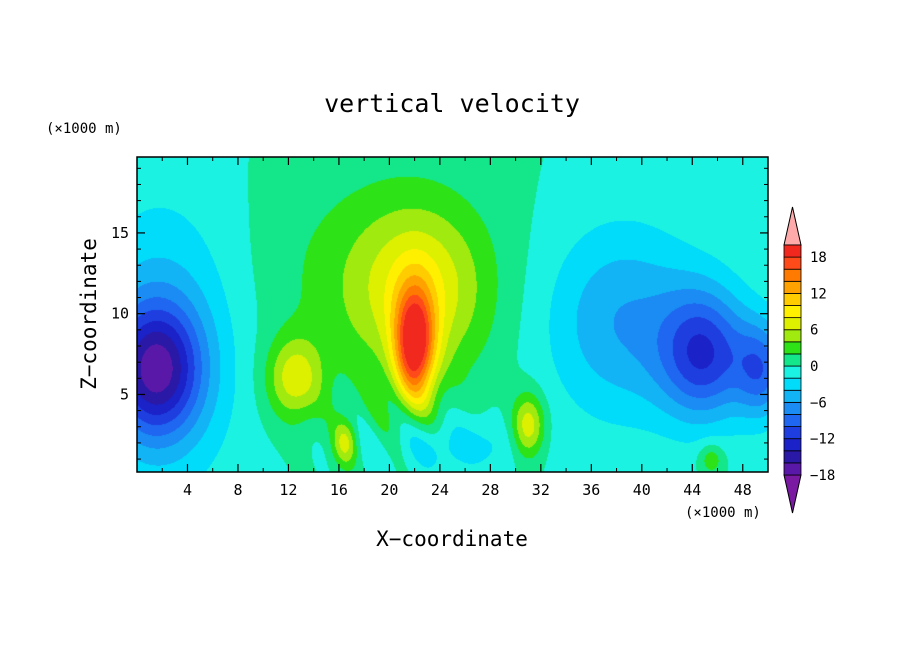 The image size is (904, 654). I want to click on y-axis-label: Z−coordinate, so click(89, 314).